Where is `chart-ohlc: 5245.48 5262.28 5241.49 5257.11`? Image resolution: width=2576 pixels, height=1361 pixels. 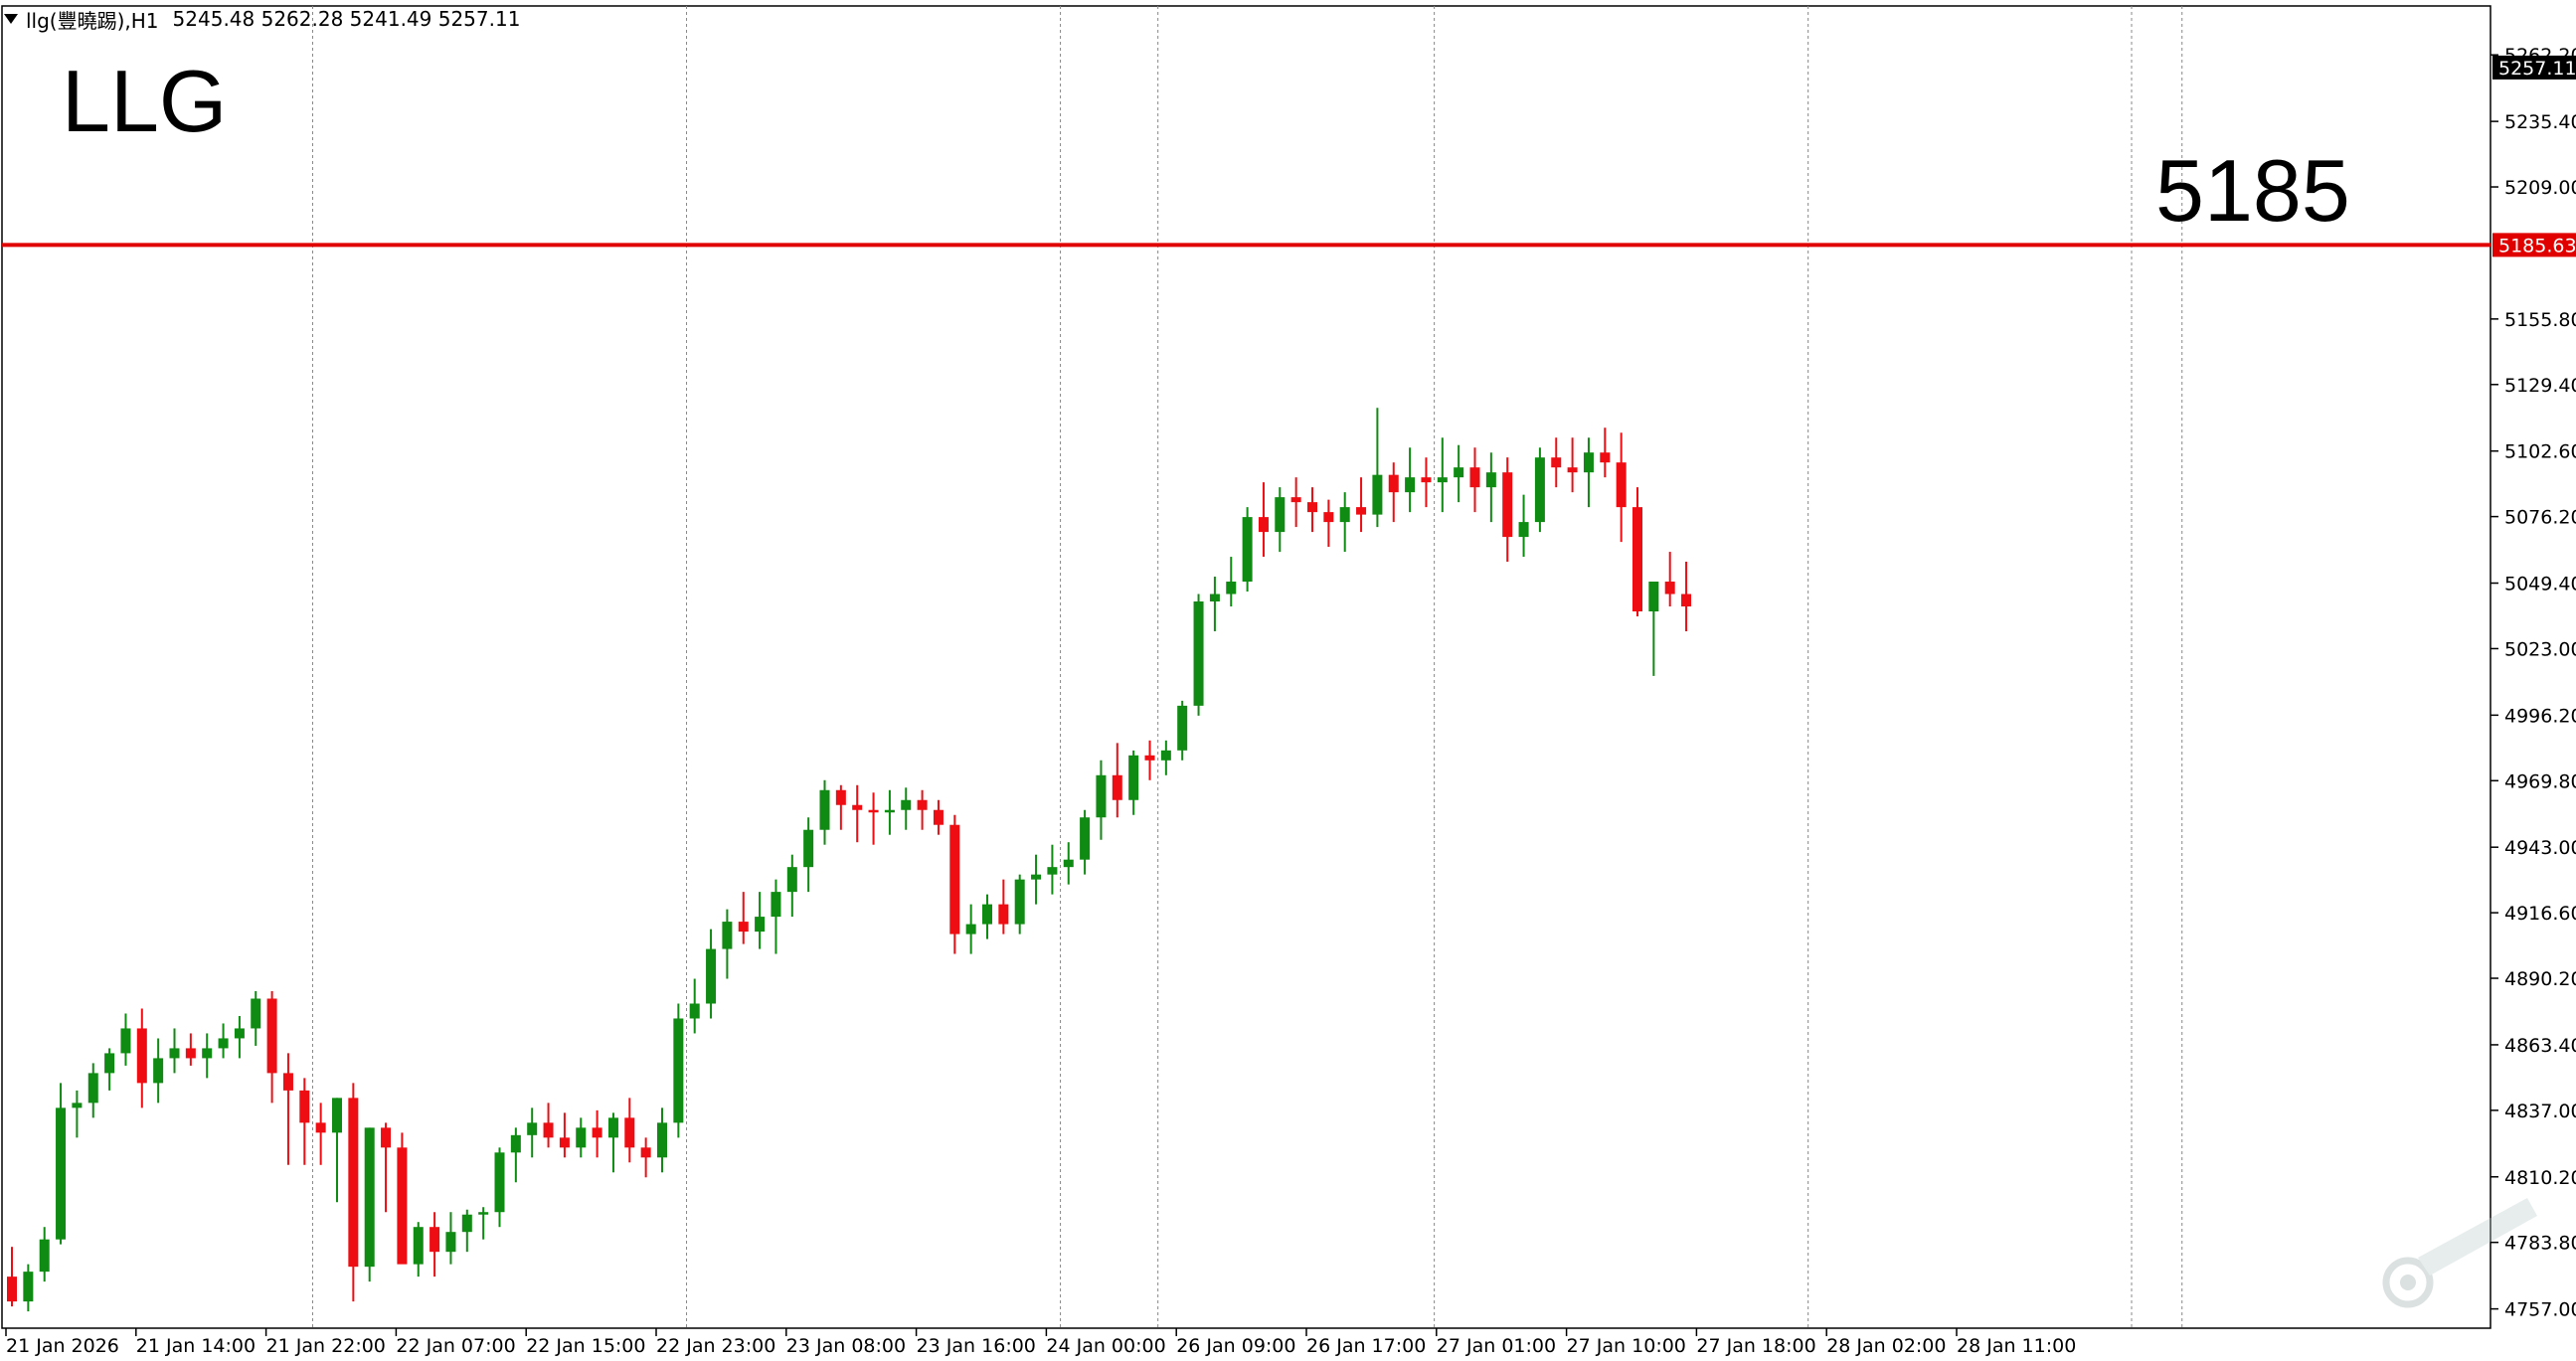 chart-ohlc: 5245.48 5262.28 5241.49 5257.11 is located at coordinates (346, 19).